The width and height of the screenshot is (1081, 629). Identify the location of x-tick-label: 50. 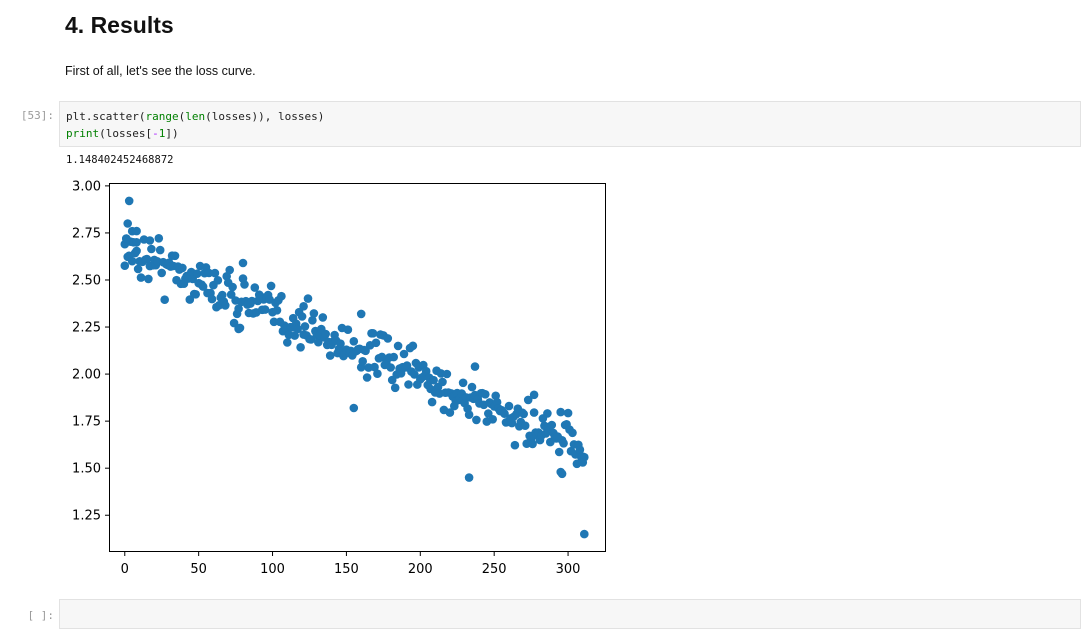
(198, 569).